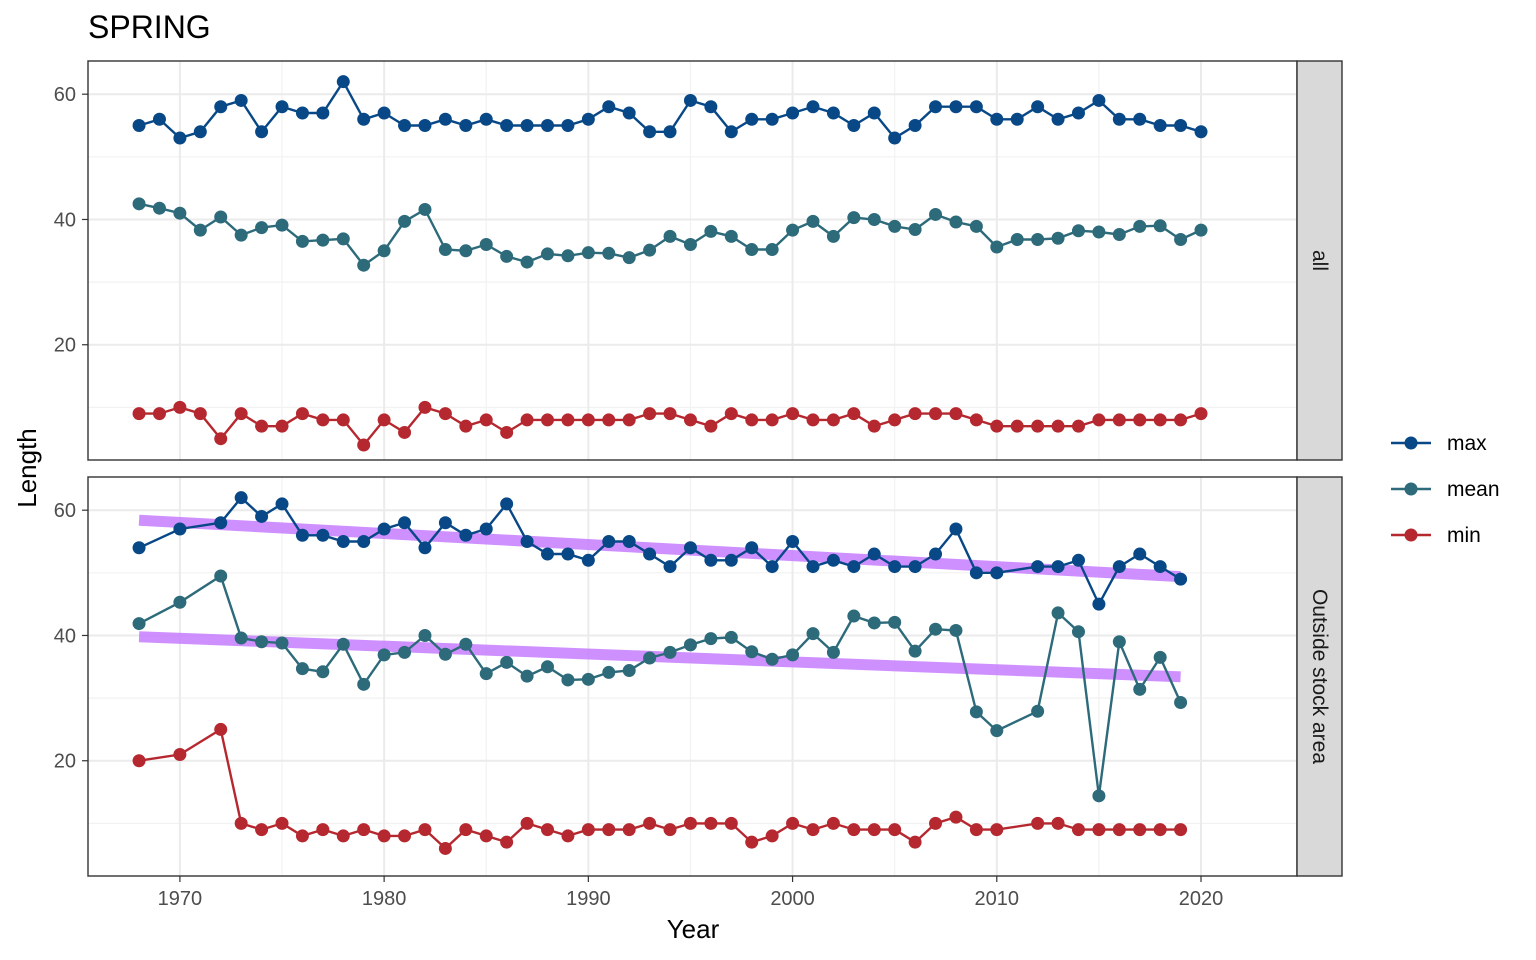 This screenshot has width=1536, height=960. I want to click on legend-key-point-min, so click(1411, 535).